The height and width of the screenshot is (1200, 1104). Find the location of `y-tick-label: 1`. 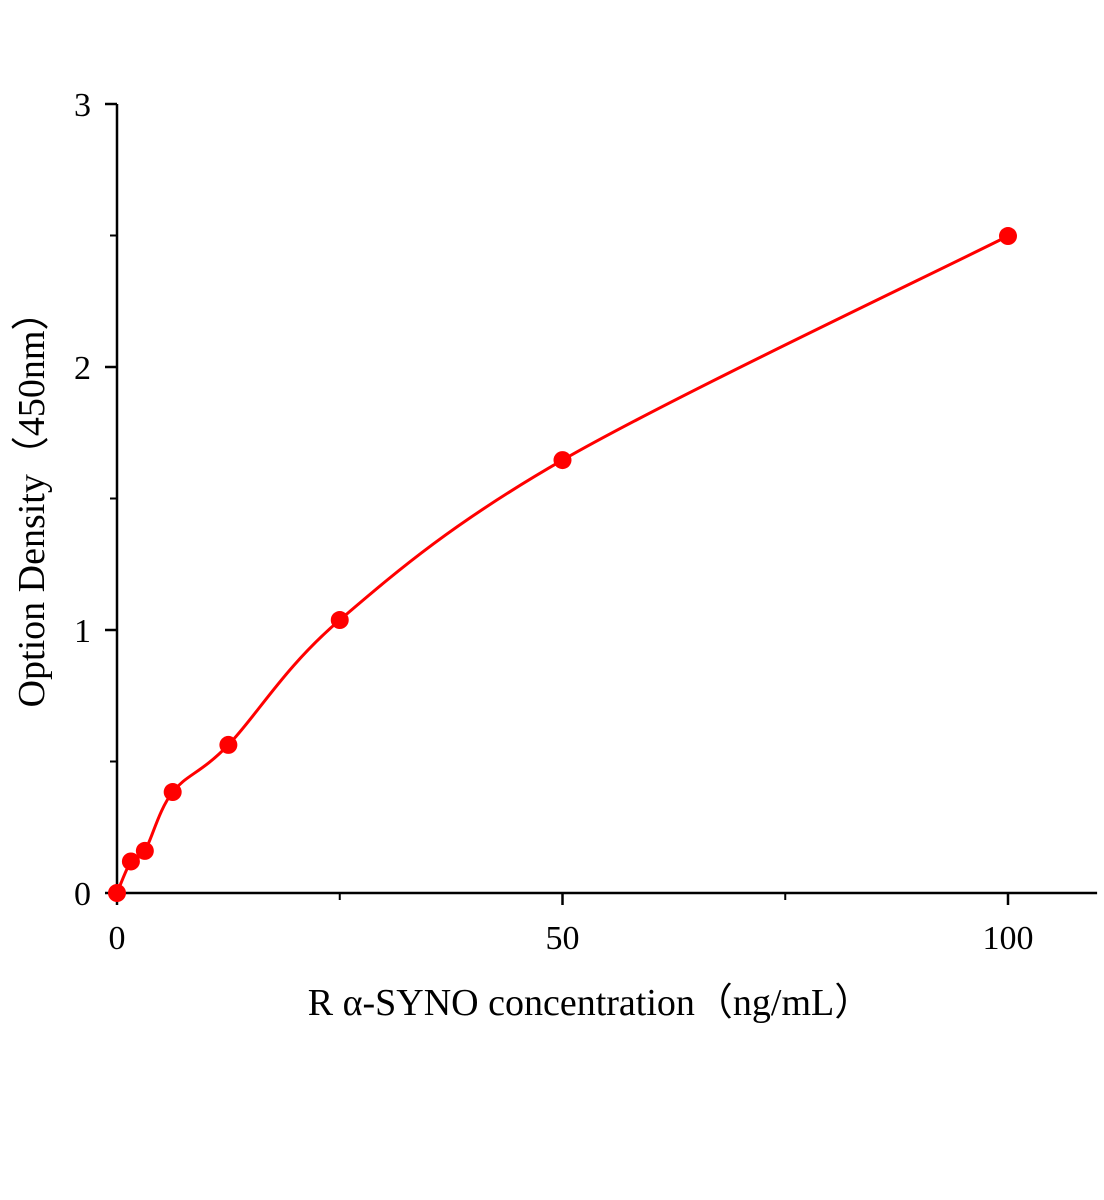

y-tick-label: 1 is located at coordinates (82, 631).